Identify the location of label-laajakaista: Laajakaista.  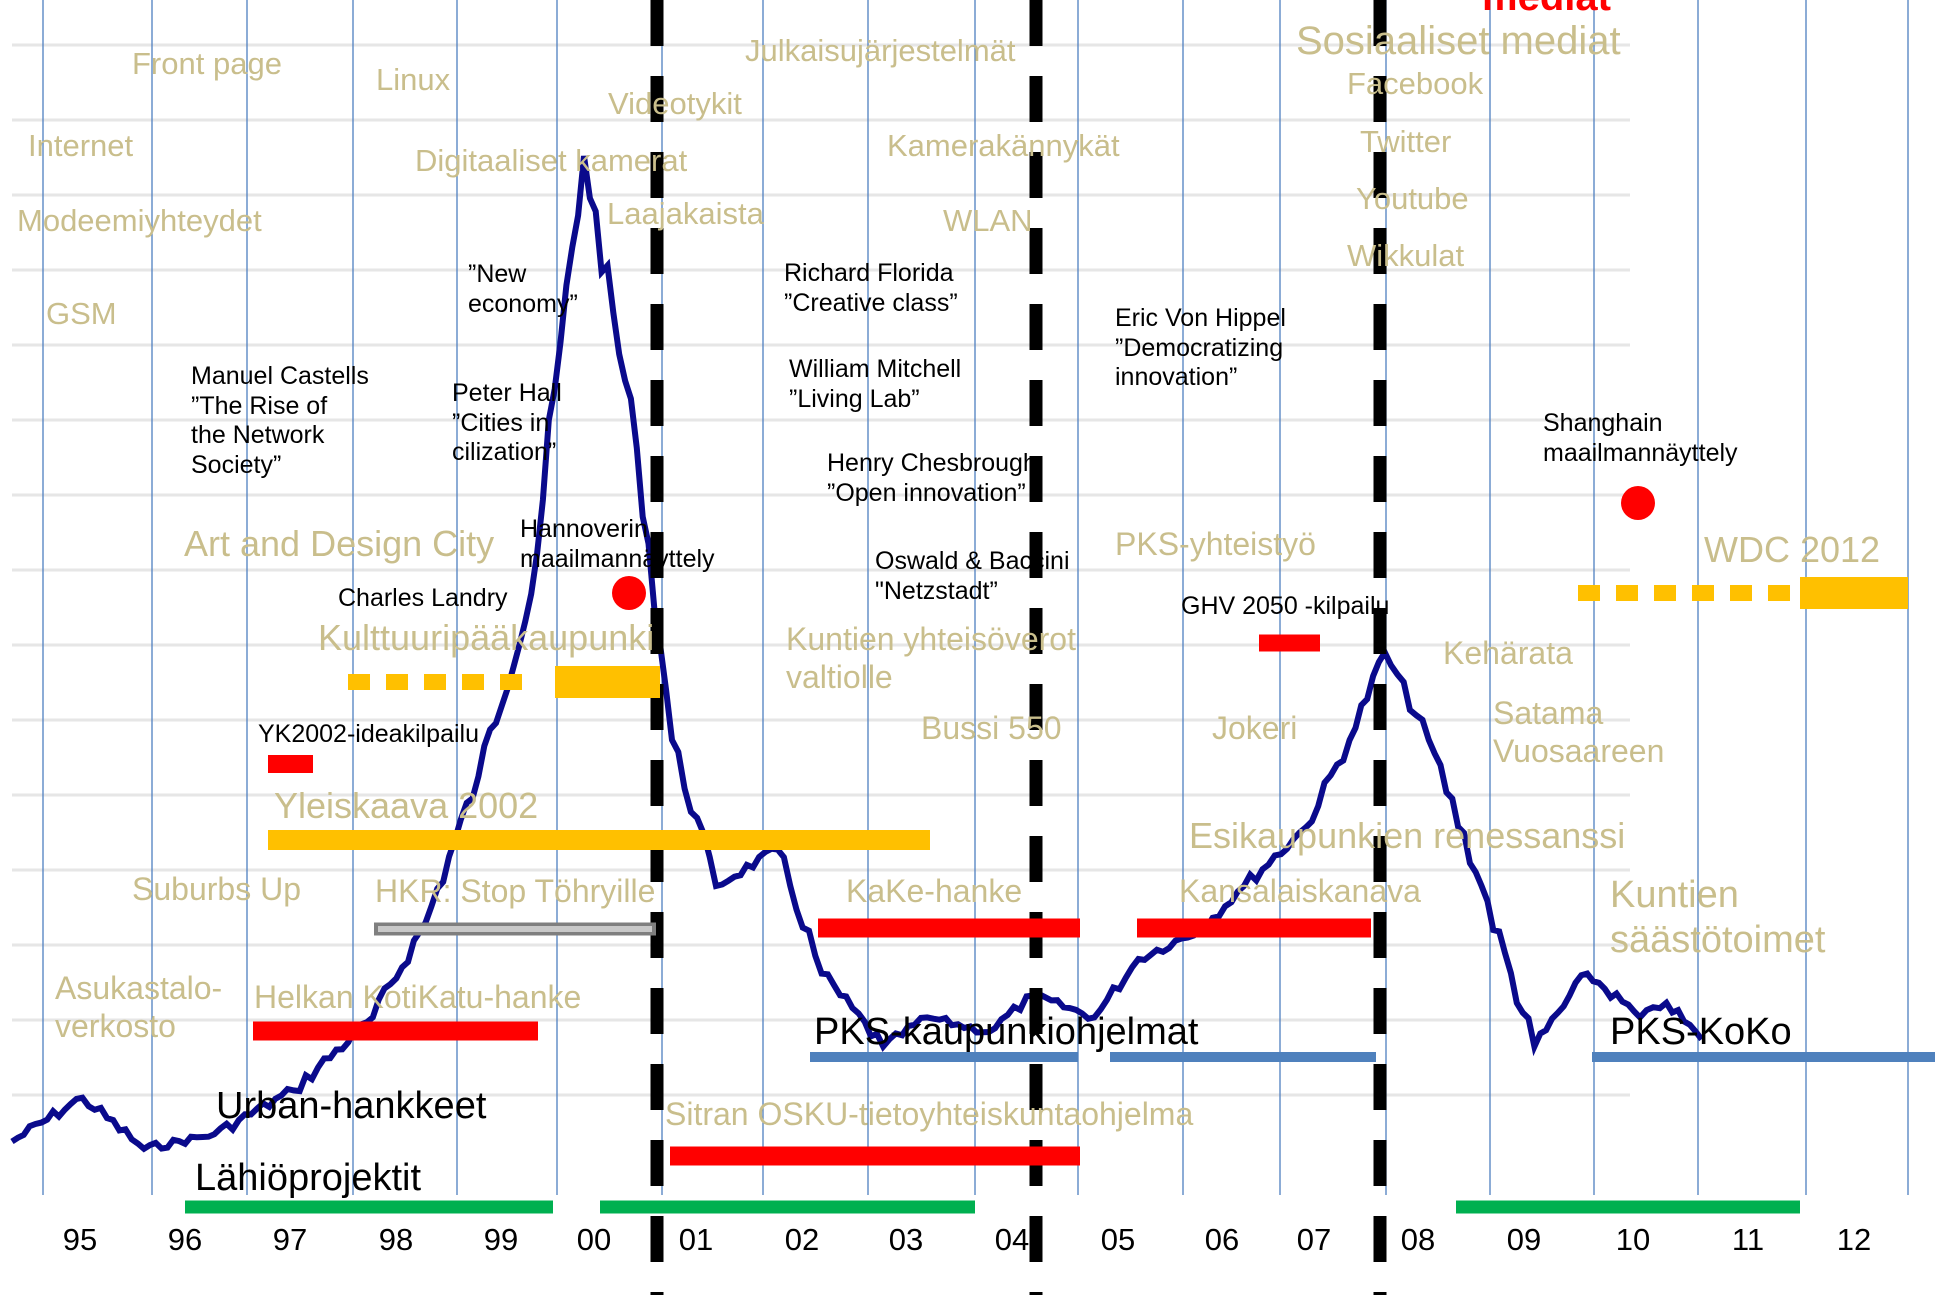
(685, 213).